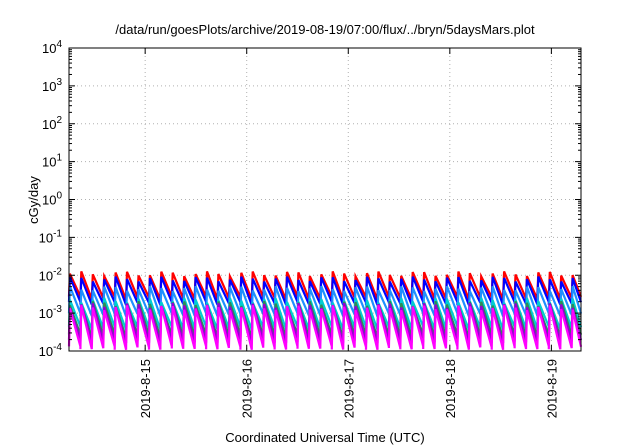 The height and width of the screenshot is (448, 640). What do you see at coordinates (51, 274) in the screenshot?
I see `y-tick-label: 10⁻²` at bounding box center [51, 274].